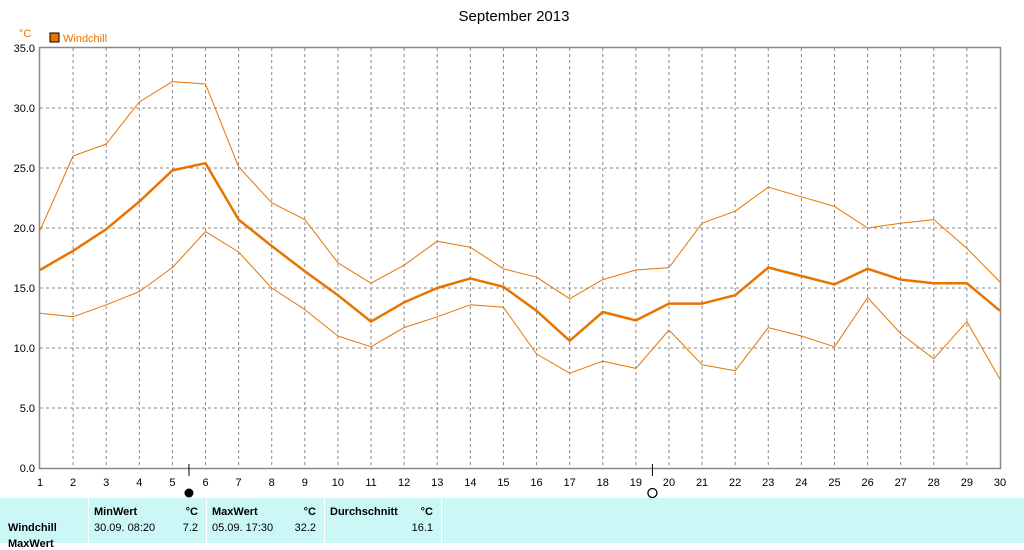 The image size is (1024, 550). What do you see at coordinates (422, 528) in the screenshot?
I see `avg-value: 16.1` at bounding box center [422, 528].